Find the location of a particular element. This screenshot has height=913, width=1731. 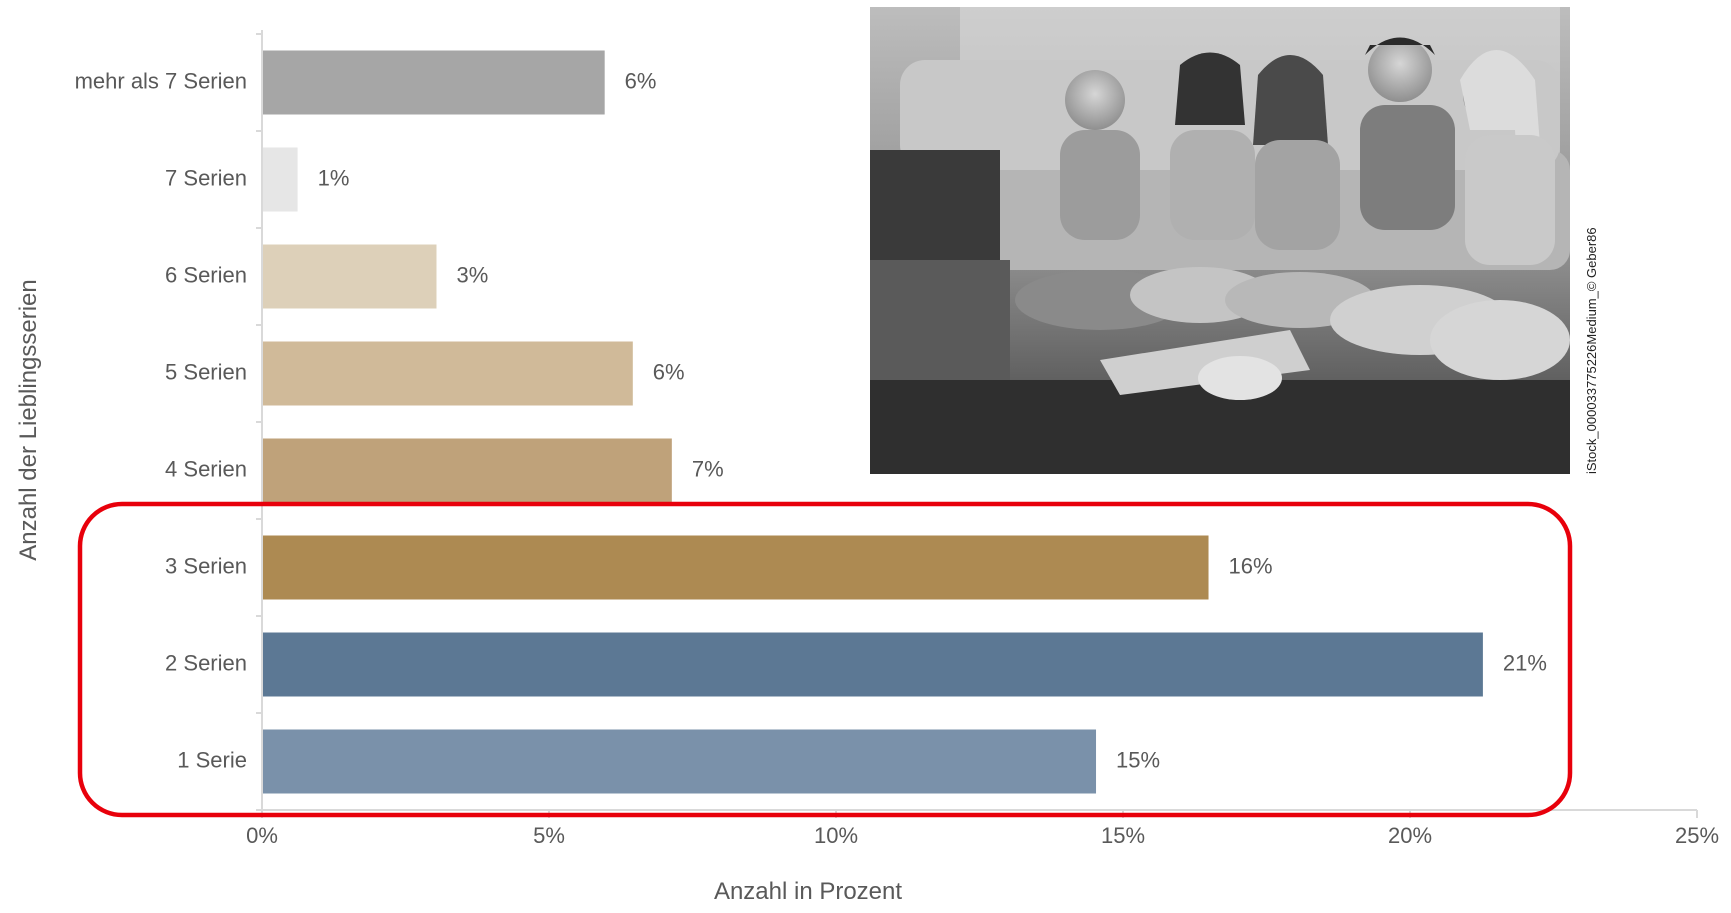

y-axis-ticks is located at coordinates (259, 422).